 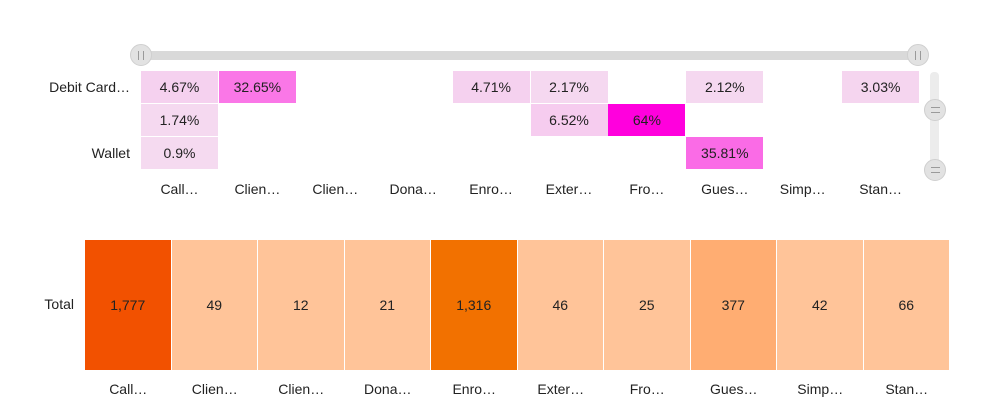 I want to click on total-cell: 42, so click(x=820, y=305).